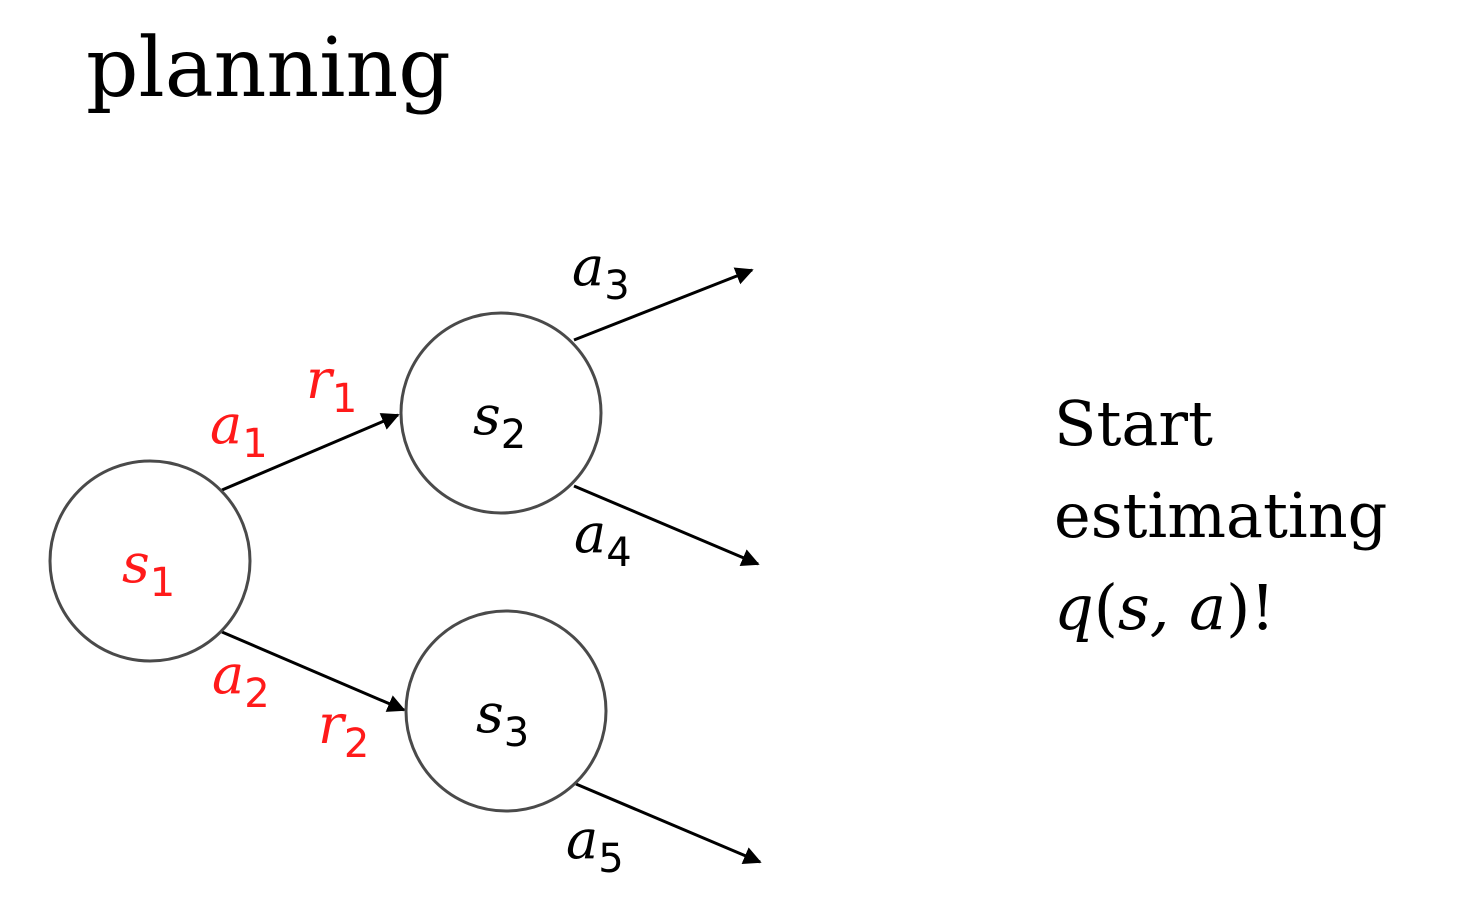 This screenshot has width=1484, height=920. I want to click on slide-title: planning, so click(268, 68).